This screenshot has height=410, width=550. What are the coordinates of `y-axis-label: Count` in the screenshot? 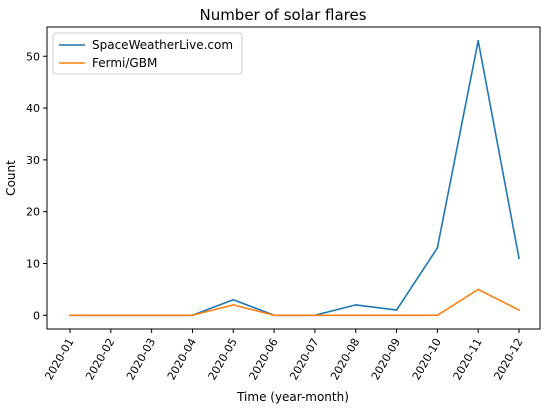 It's located at (11, 178).